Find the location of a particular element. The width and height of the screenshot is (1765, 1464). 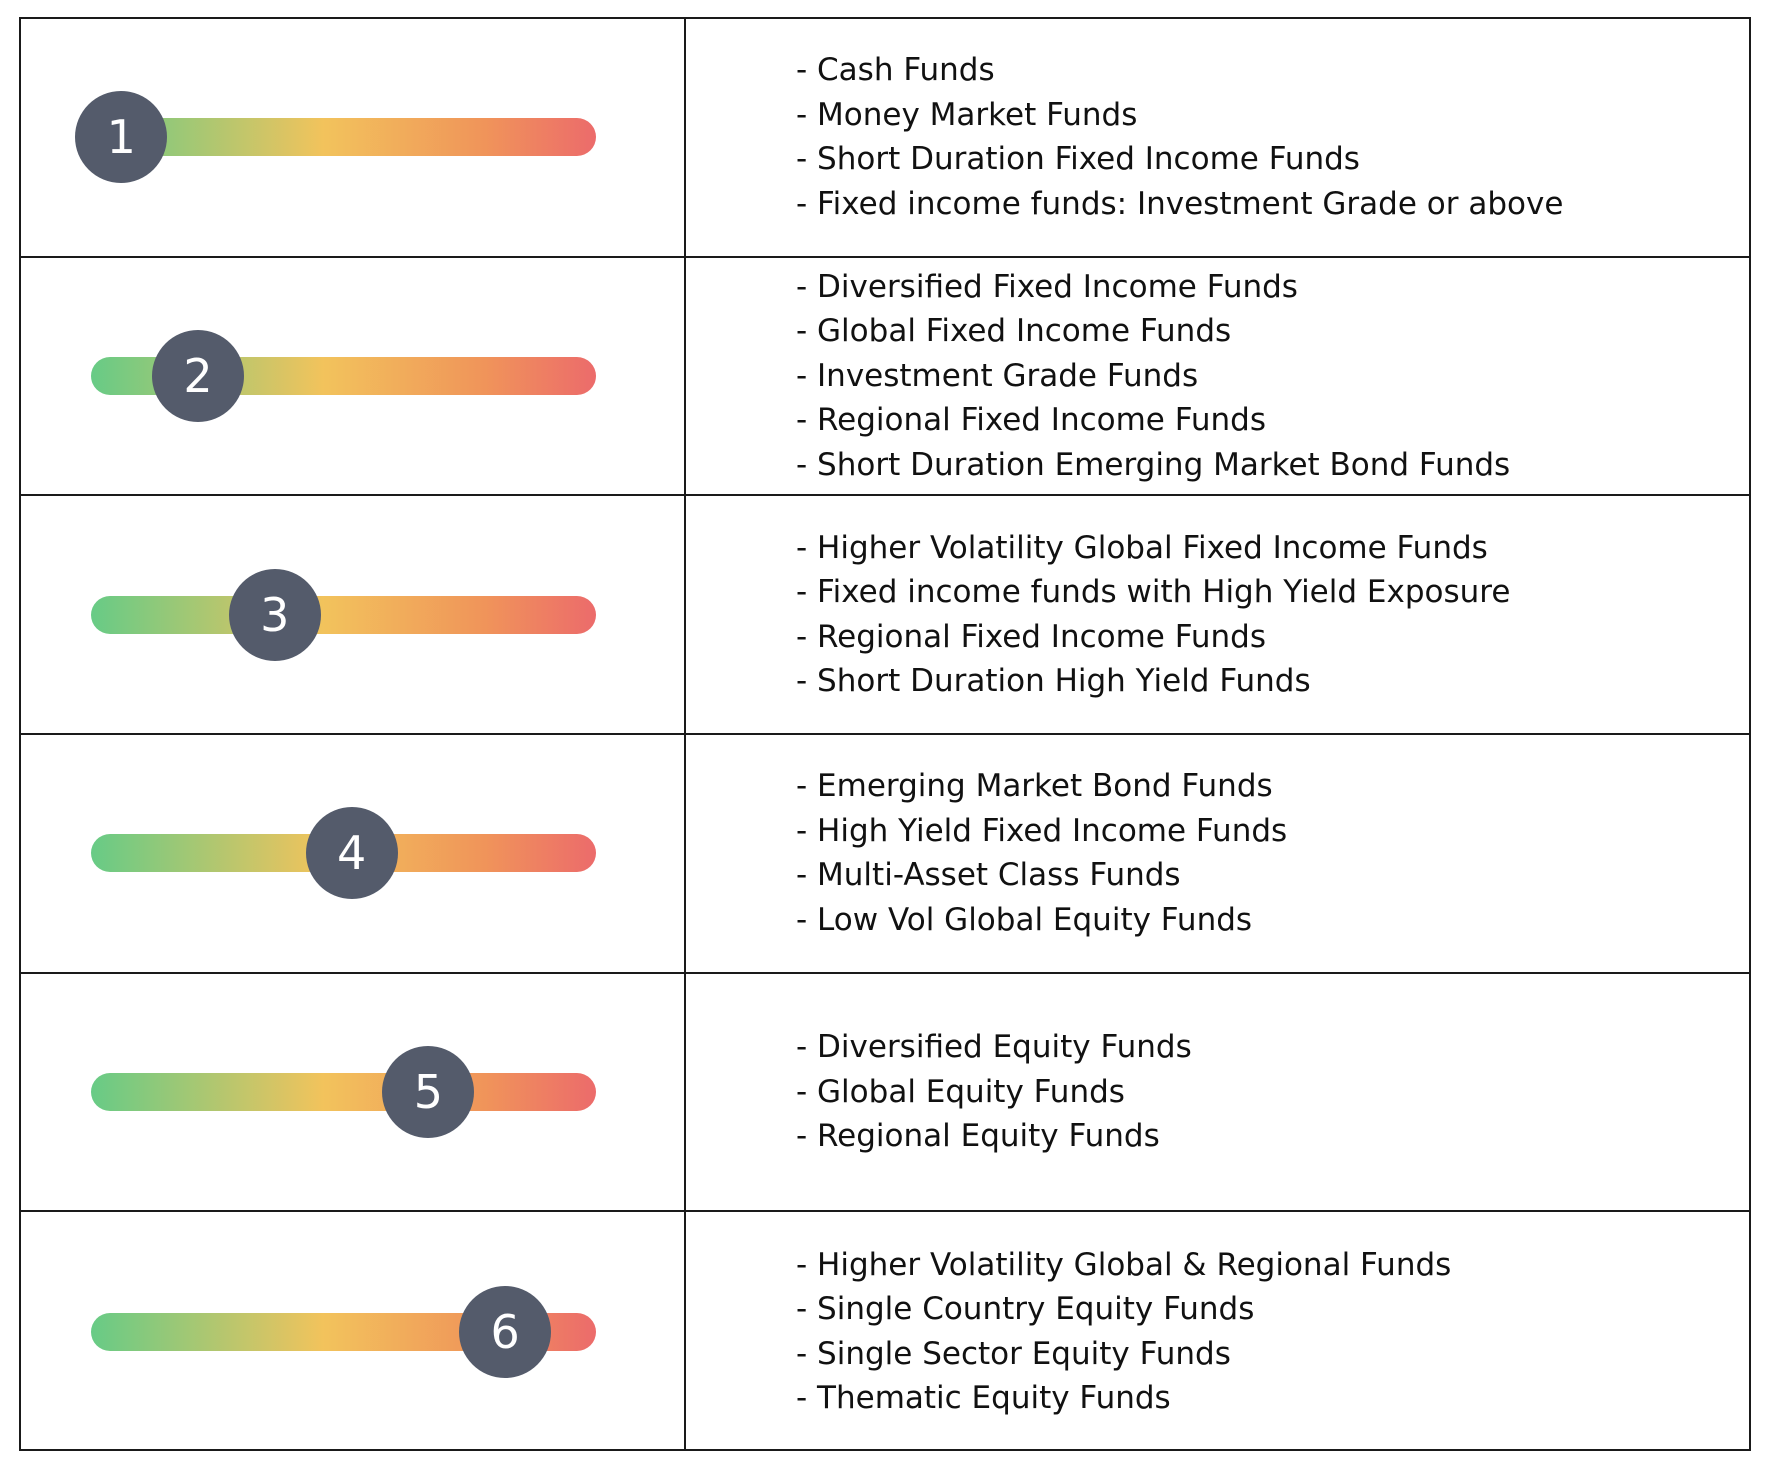

fund-item: - Global Equity Funds is located at coordinates (960, 1091).